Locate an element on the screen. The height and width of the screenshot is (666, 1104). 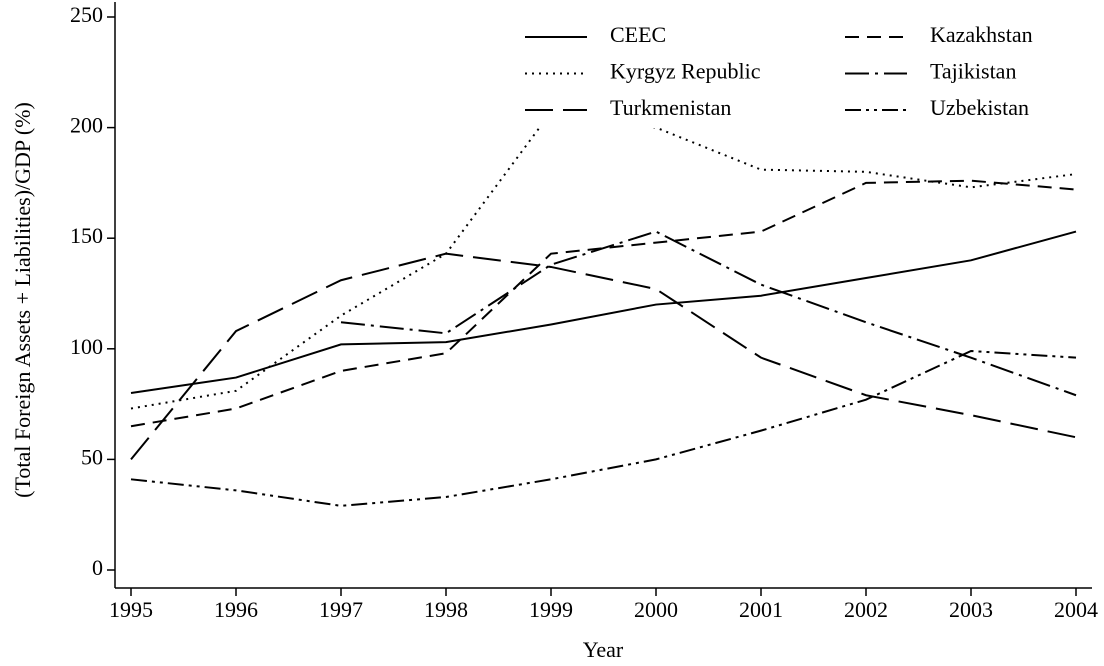
legend-label: Kazakhstan is located at coordinates (981, 34).